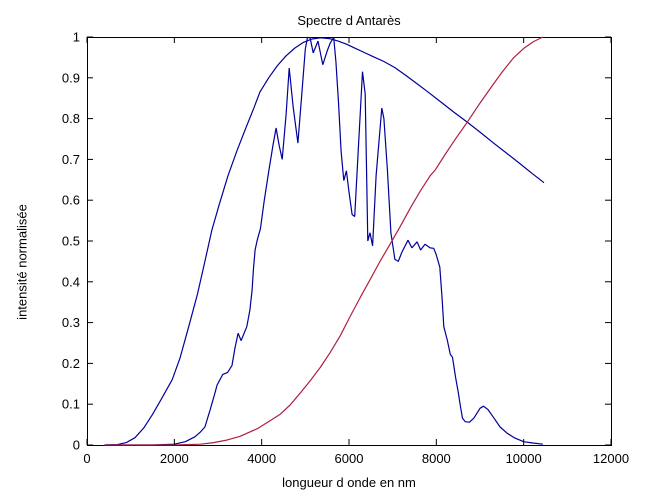 Image resolution: width=672 pixels, height=504 pixels. I want to click on y-tick-label: 0.6, so click(71, 200).